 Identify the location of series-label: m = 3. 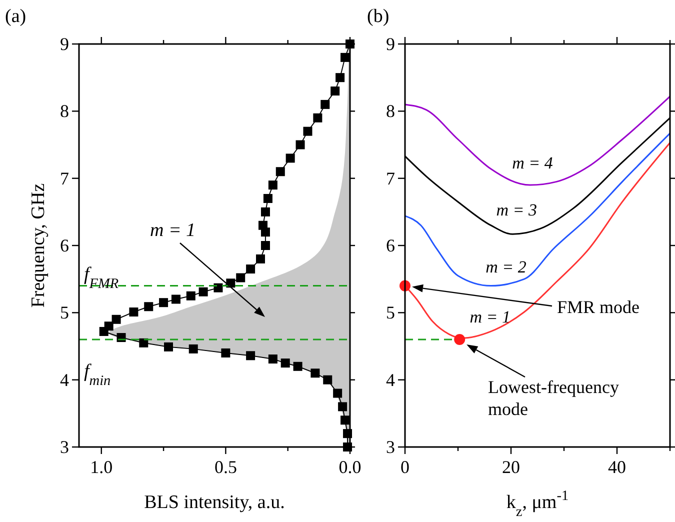
(516, 210).